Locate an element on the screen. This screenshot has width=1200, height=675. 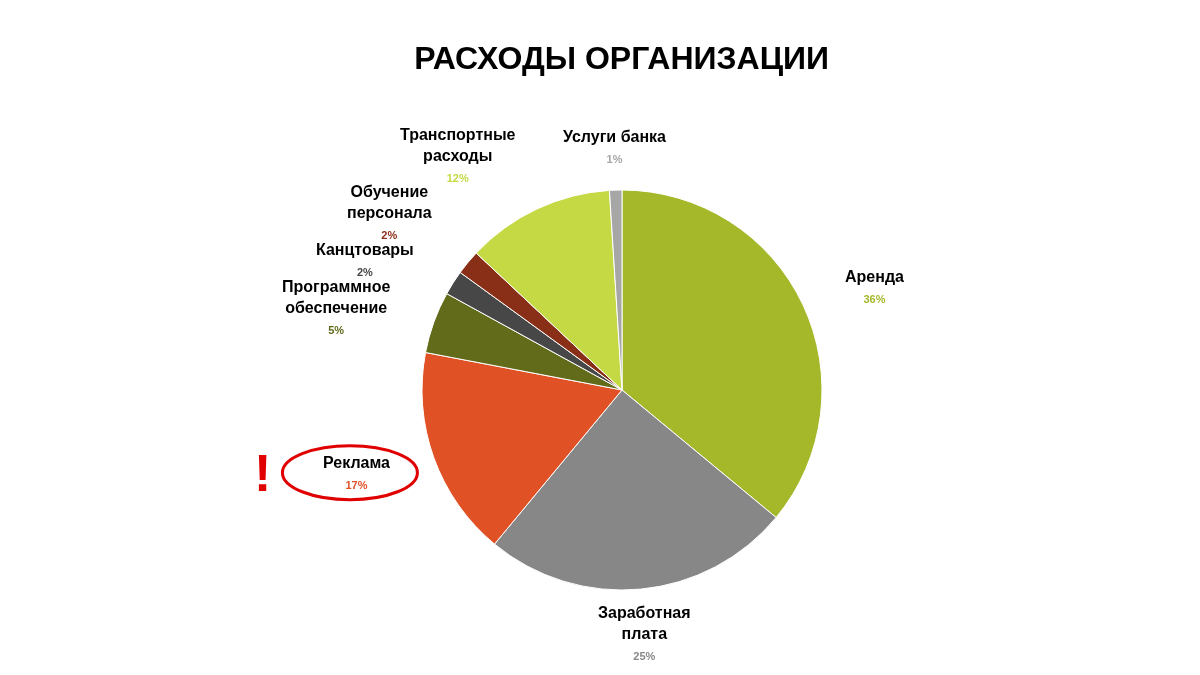
slice-label: Канцтовары is located at coordinates (365, 249).